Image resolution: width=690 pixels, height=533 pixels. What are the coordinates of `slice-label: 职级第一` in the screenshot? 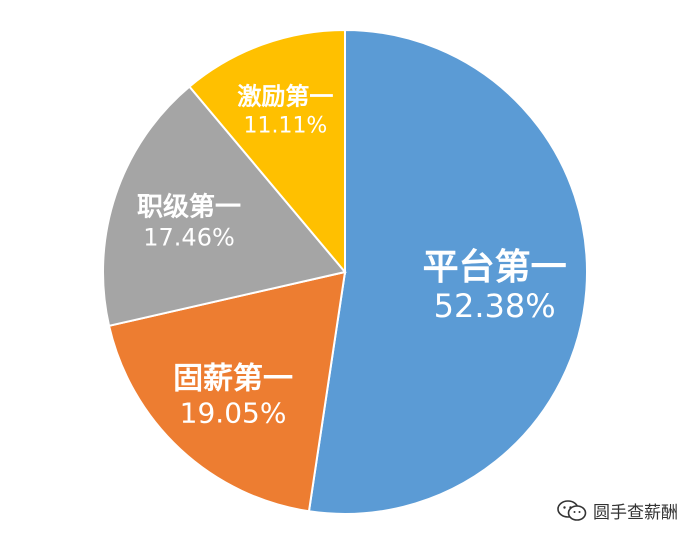 It's located at (189, 207).